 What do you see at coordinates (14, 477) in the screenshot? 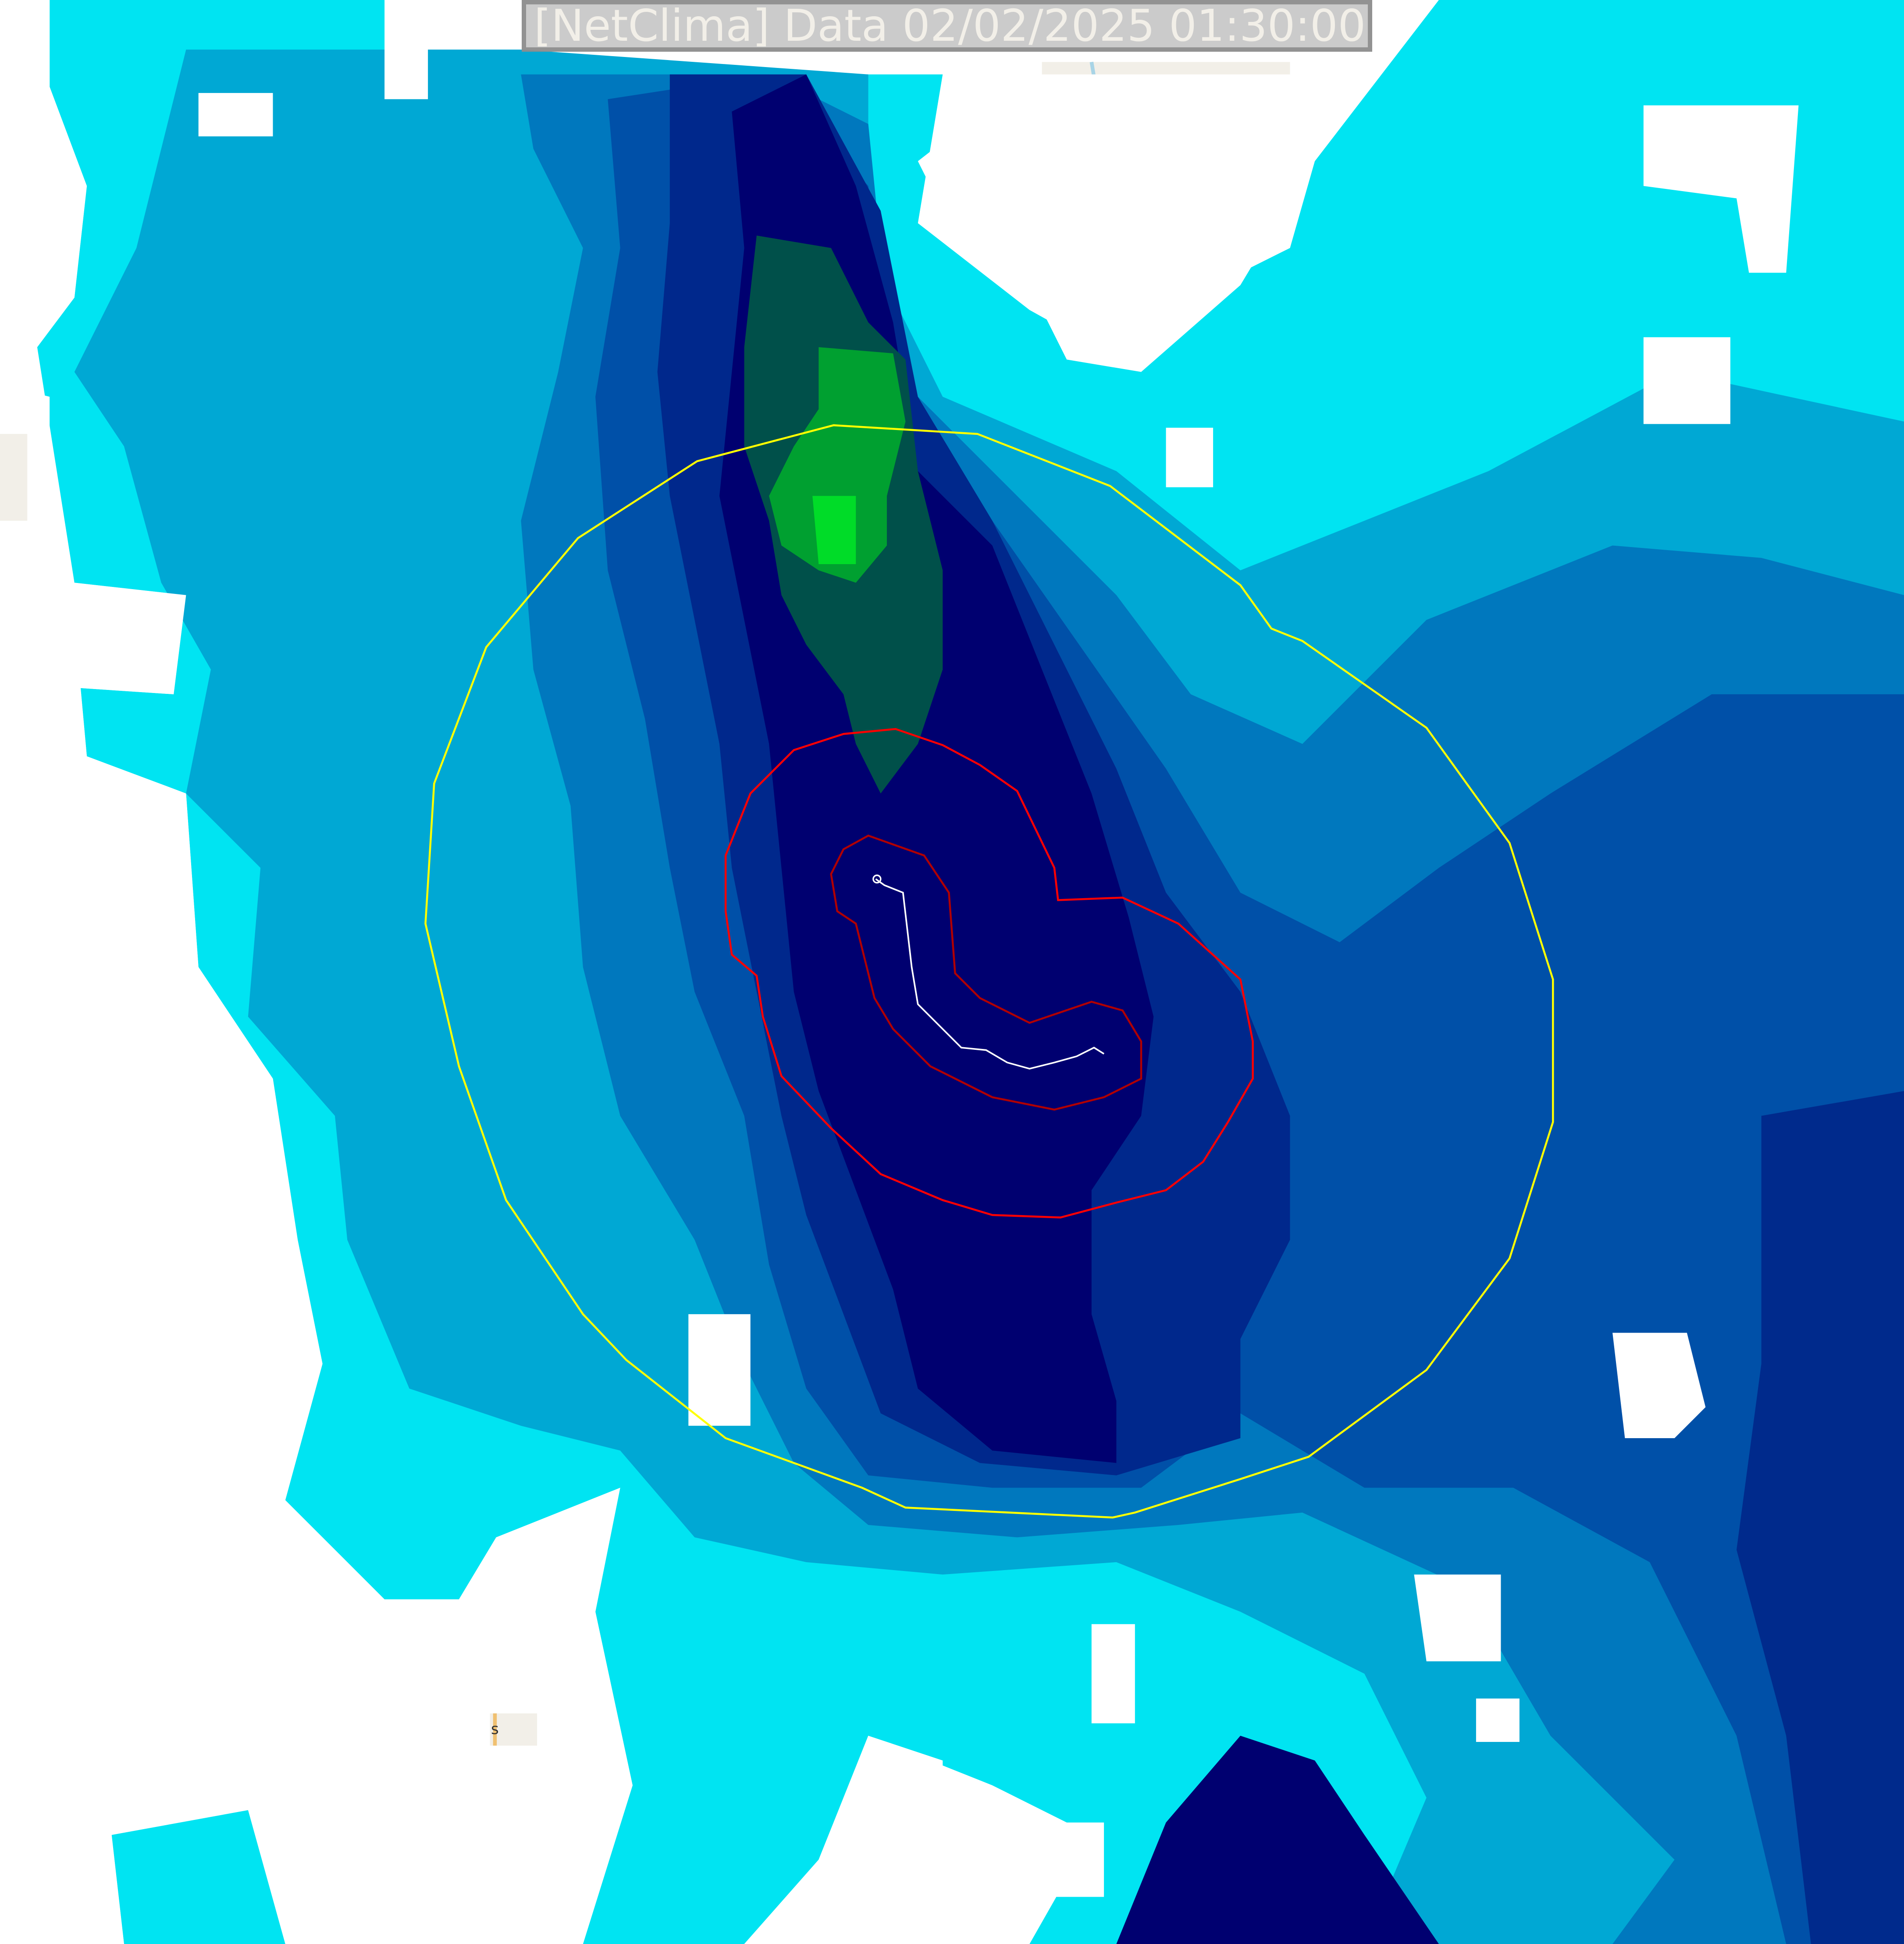
I see `land-patch-west` at bounding box center [14, 477].